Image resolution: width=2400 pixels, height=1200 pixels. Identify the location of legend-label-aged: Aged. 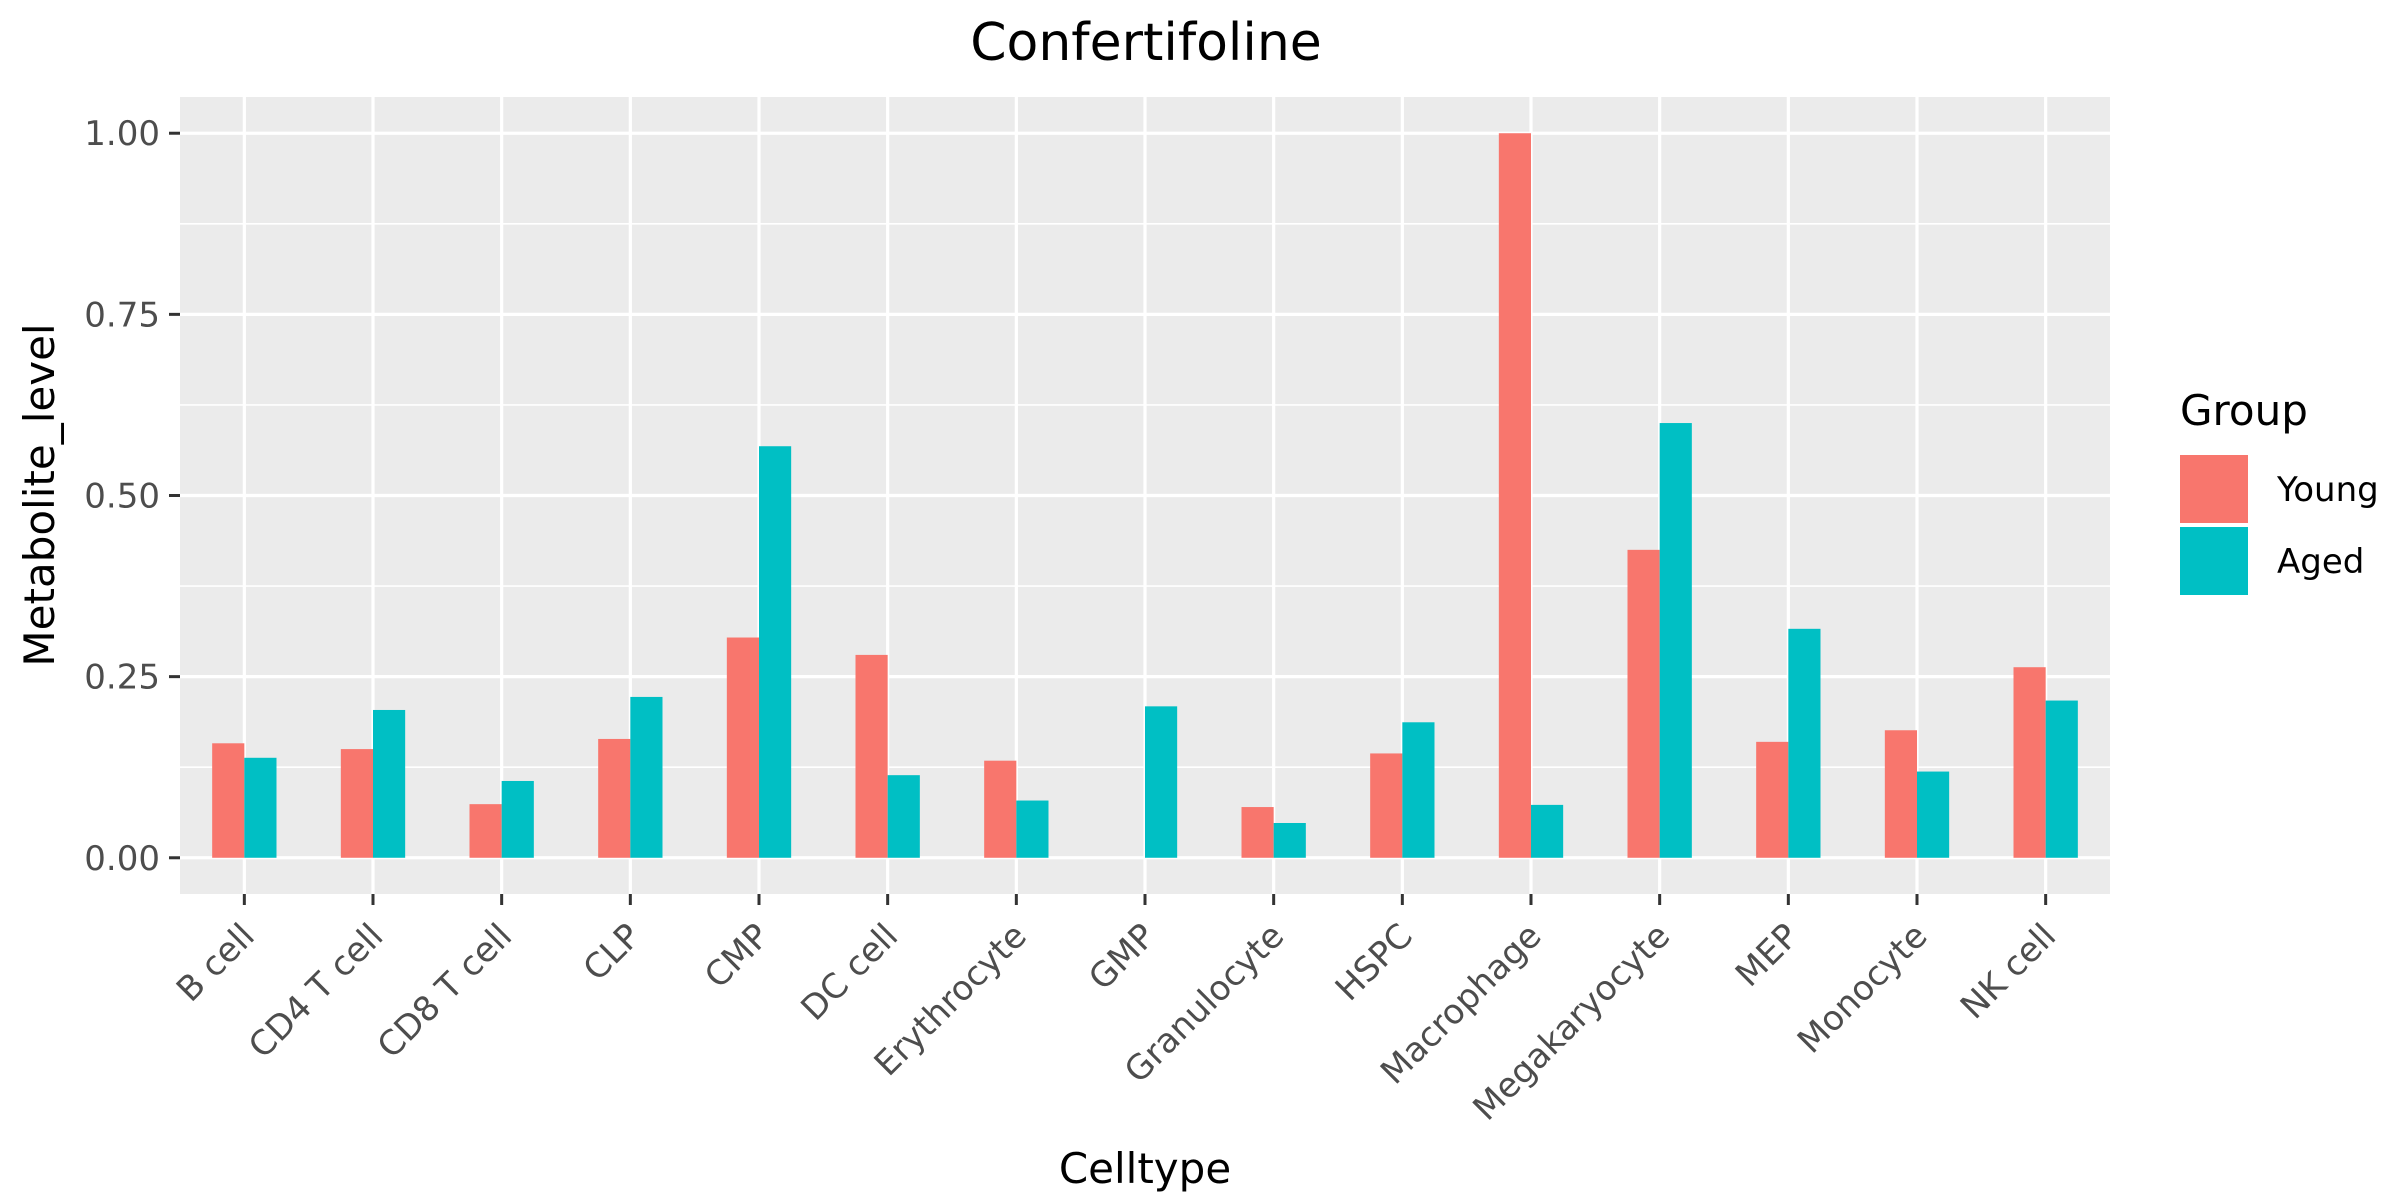
(2320, 562).